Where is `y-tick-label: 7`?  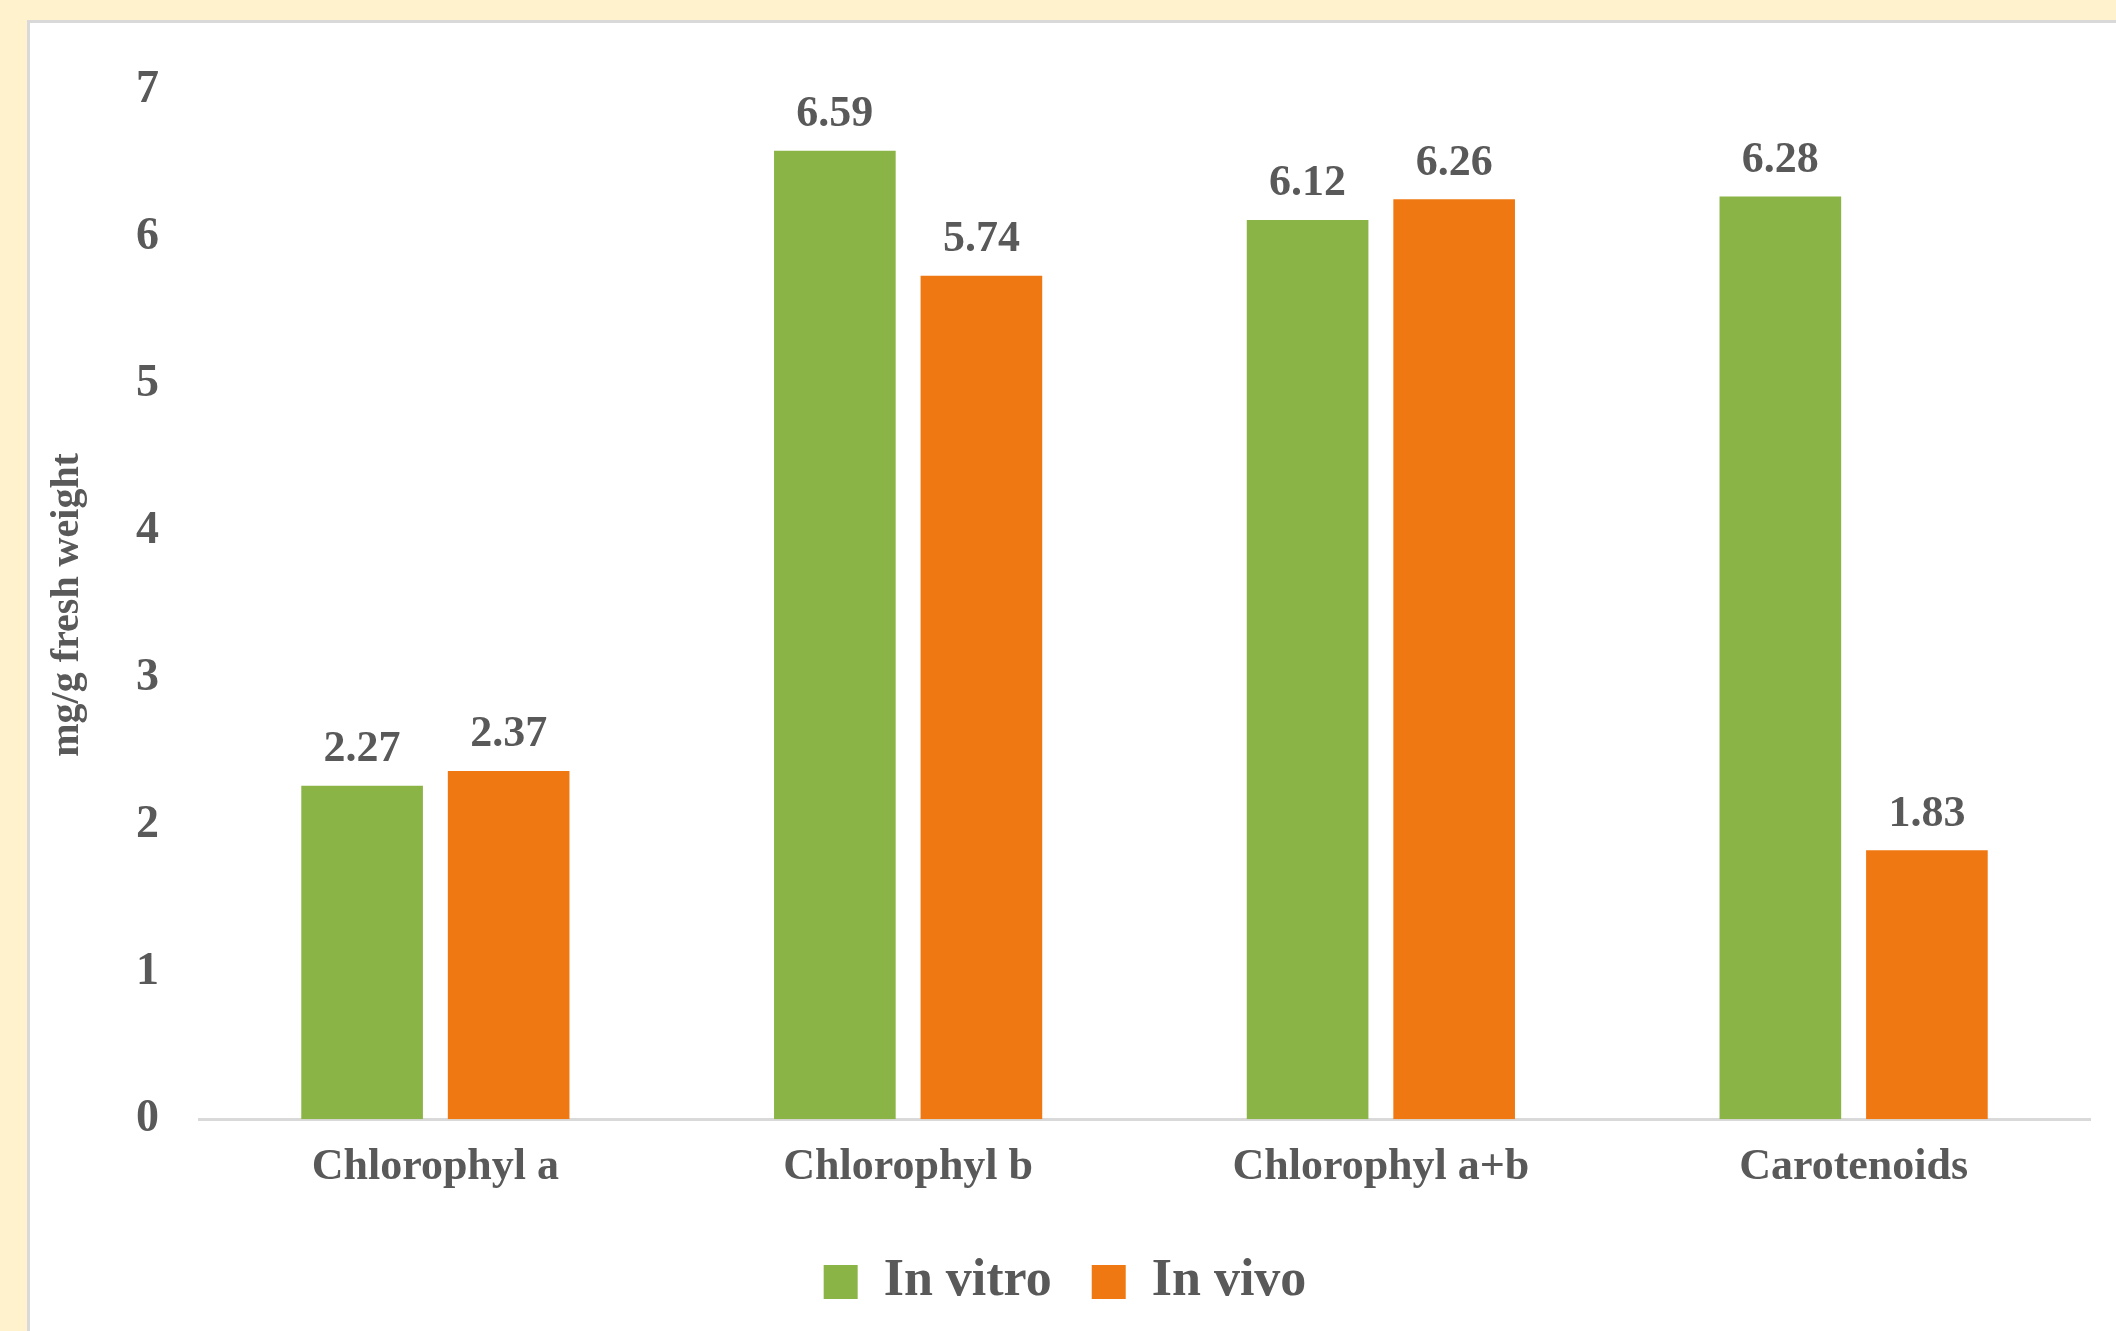 y-tick-label: 7 is located at coordinates (147, 87).